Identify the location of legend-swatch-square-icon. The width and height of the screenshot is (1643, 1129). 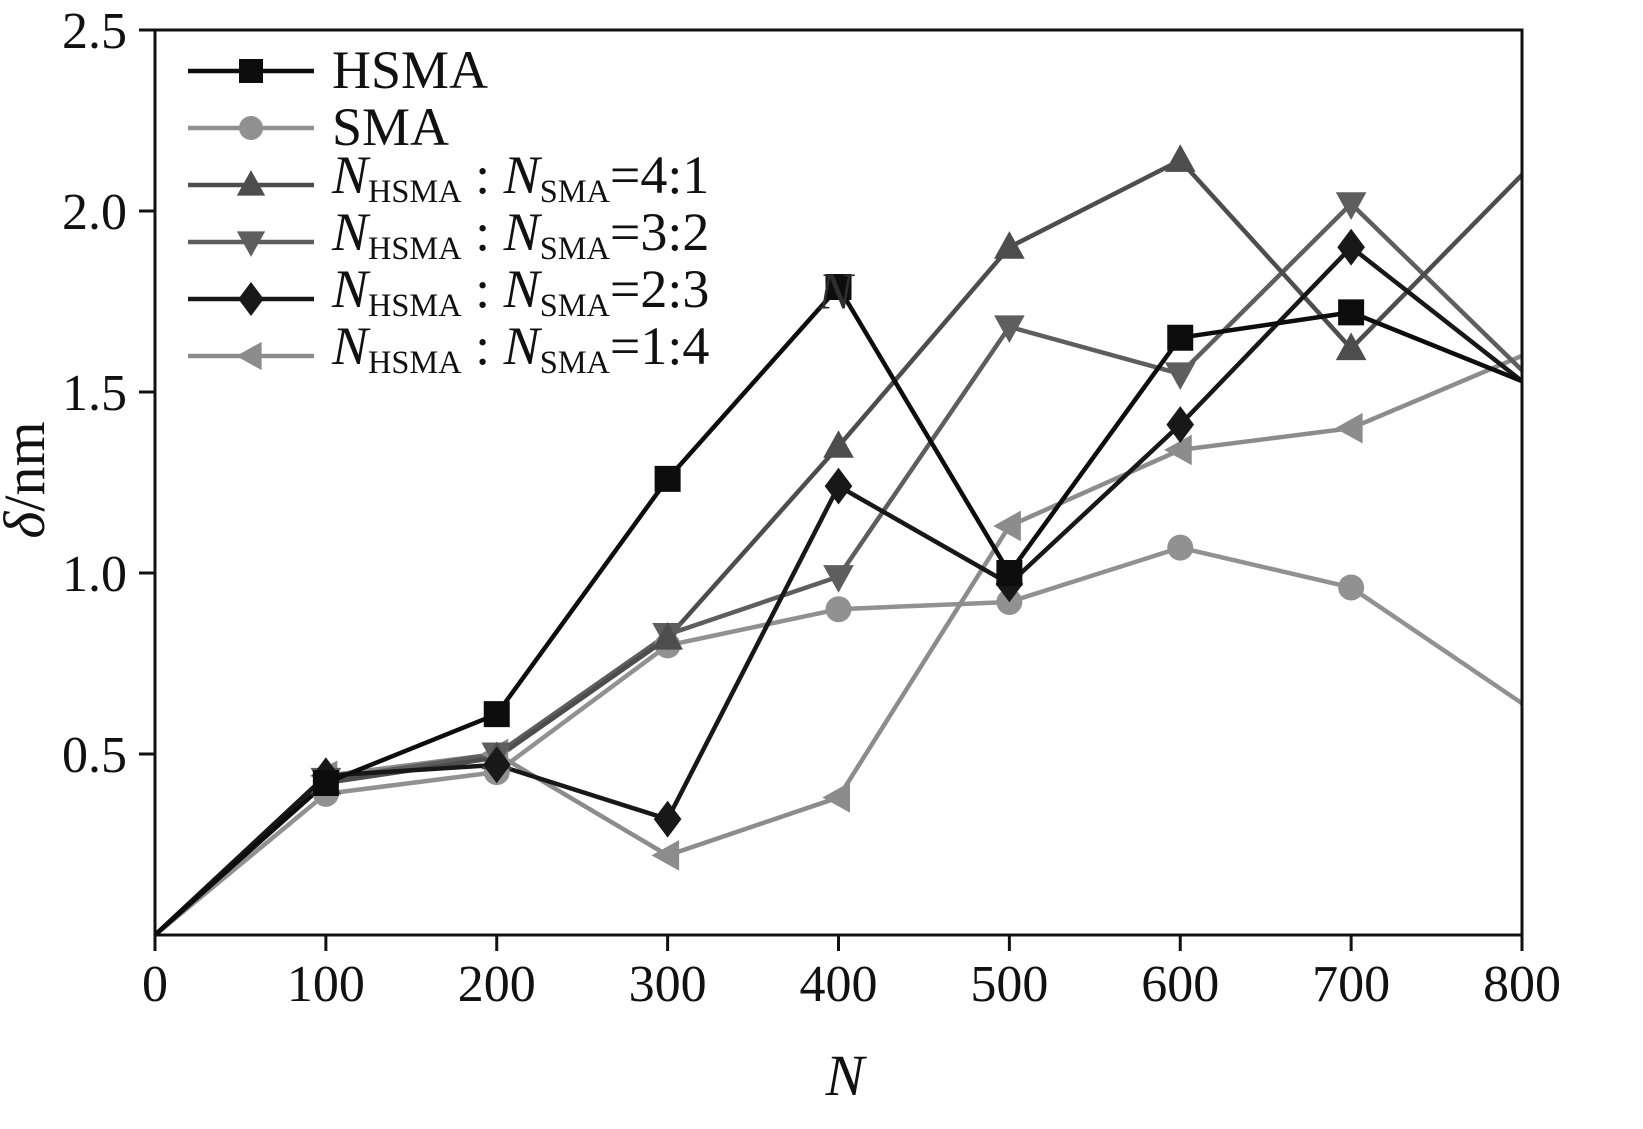
(251, 70).